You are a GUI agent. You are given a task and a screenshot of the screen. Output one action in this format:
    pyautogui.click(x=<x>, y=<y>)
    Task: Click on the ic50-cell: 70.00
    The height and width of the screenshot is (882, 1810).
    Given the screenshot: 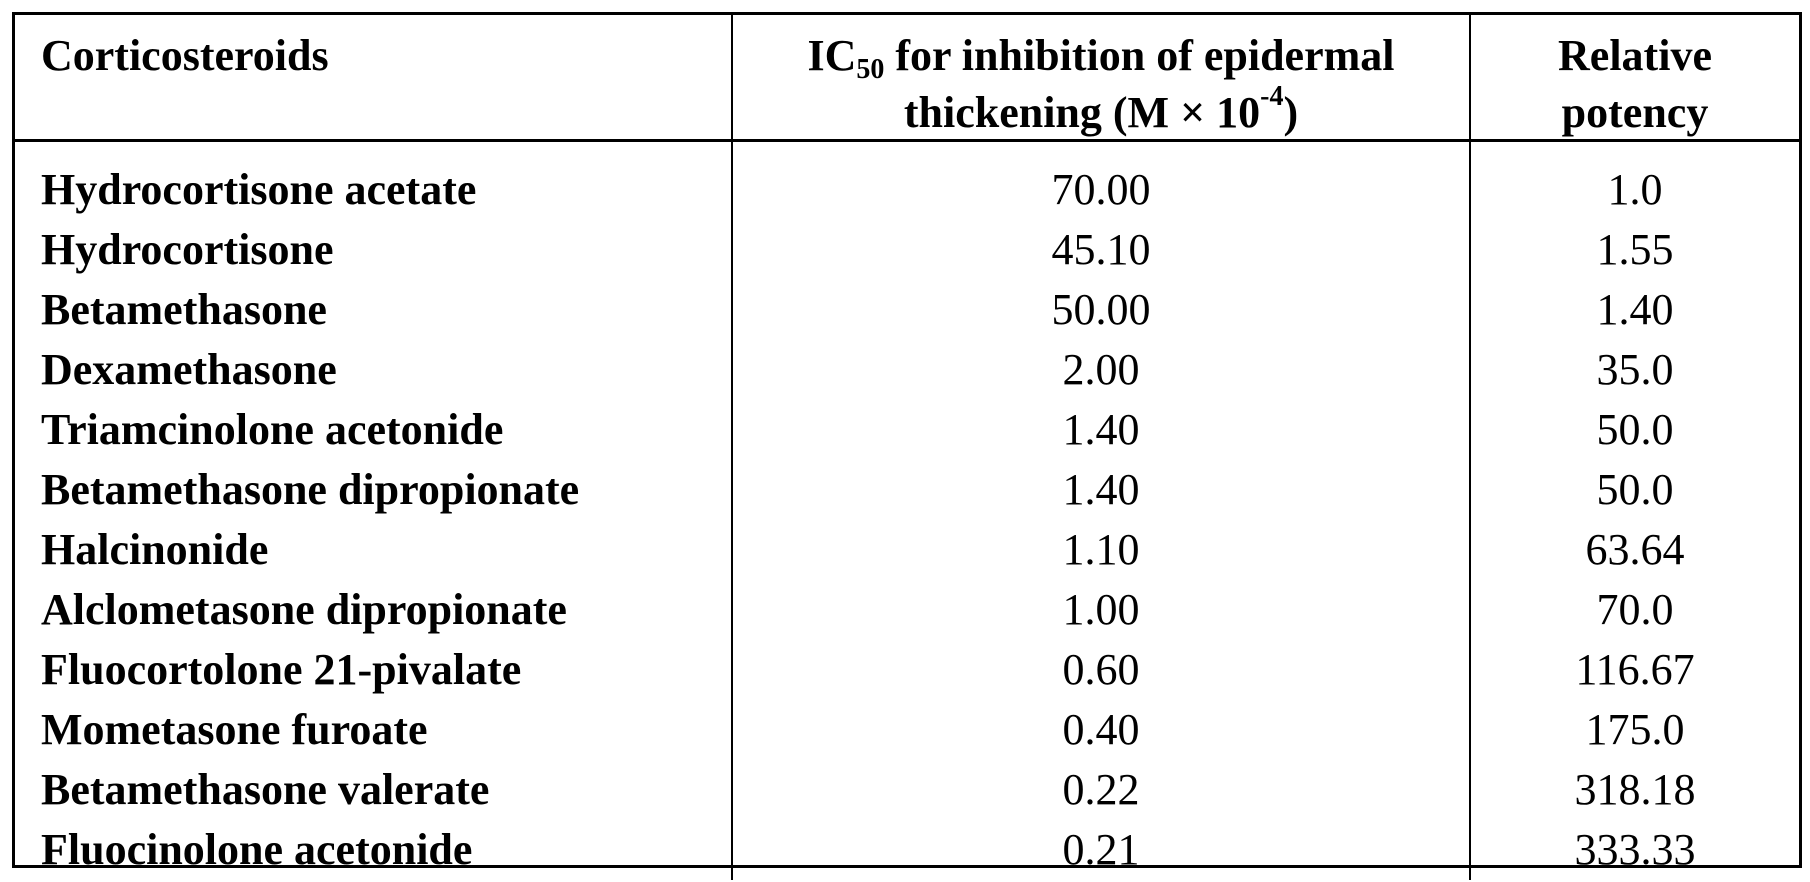 What is the action you would take?
    pyautogui.click(x=1101, y=190)
    